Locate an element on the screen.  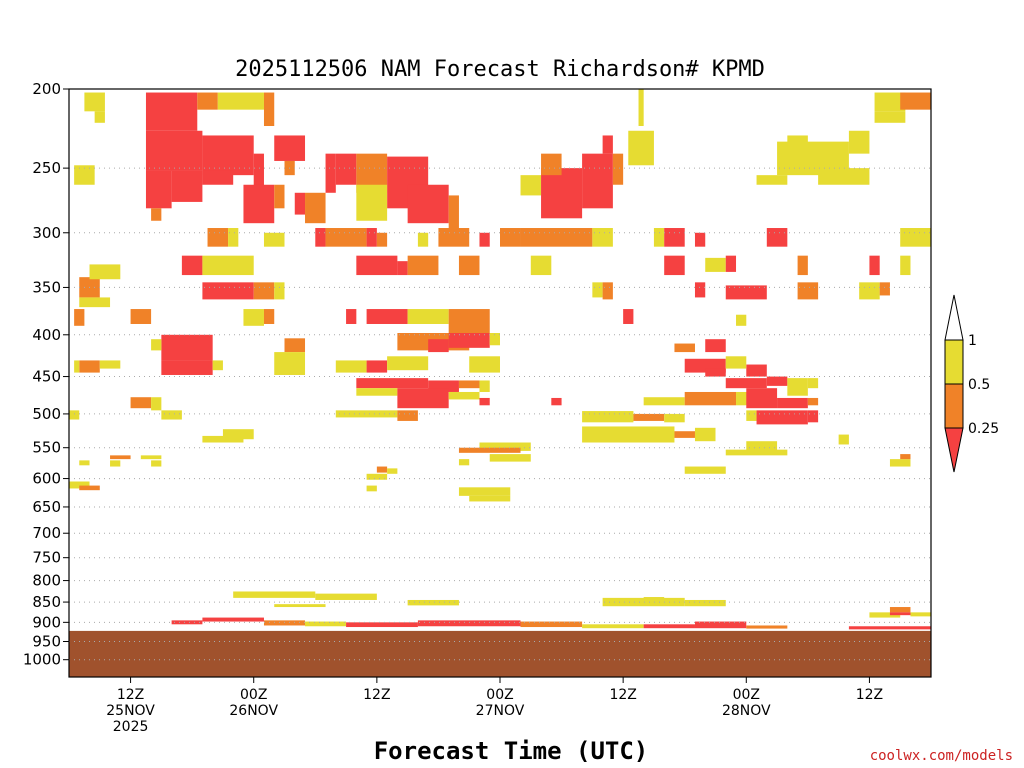
xtick-label-0-1: 25NOV is located at coordinates (130, 711).